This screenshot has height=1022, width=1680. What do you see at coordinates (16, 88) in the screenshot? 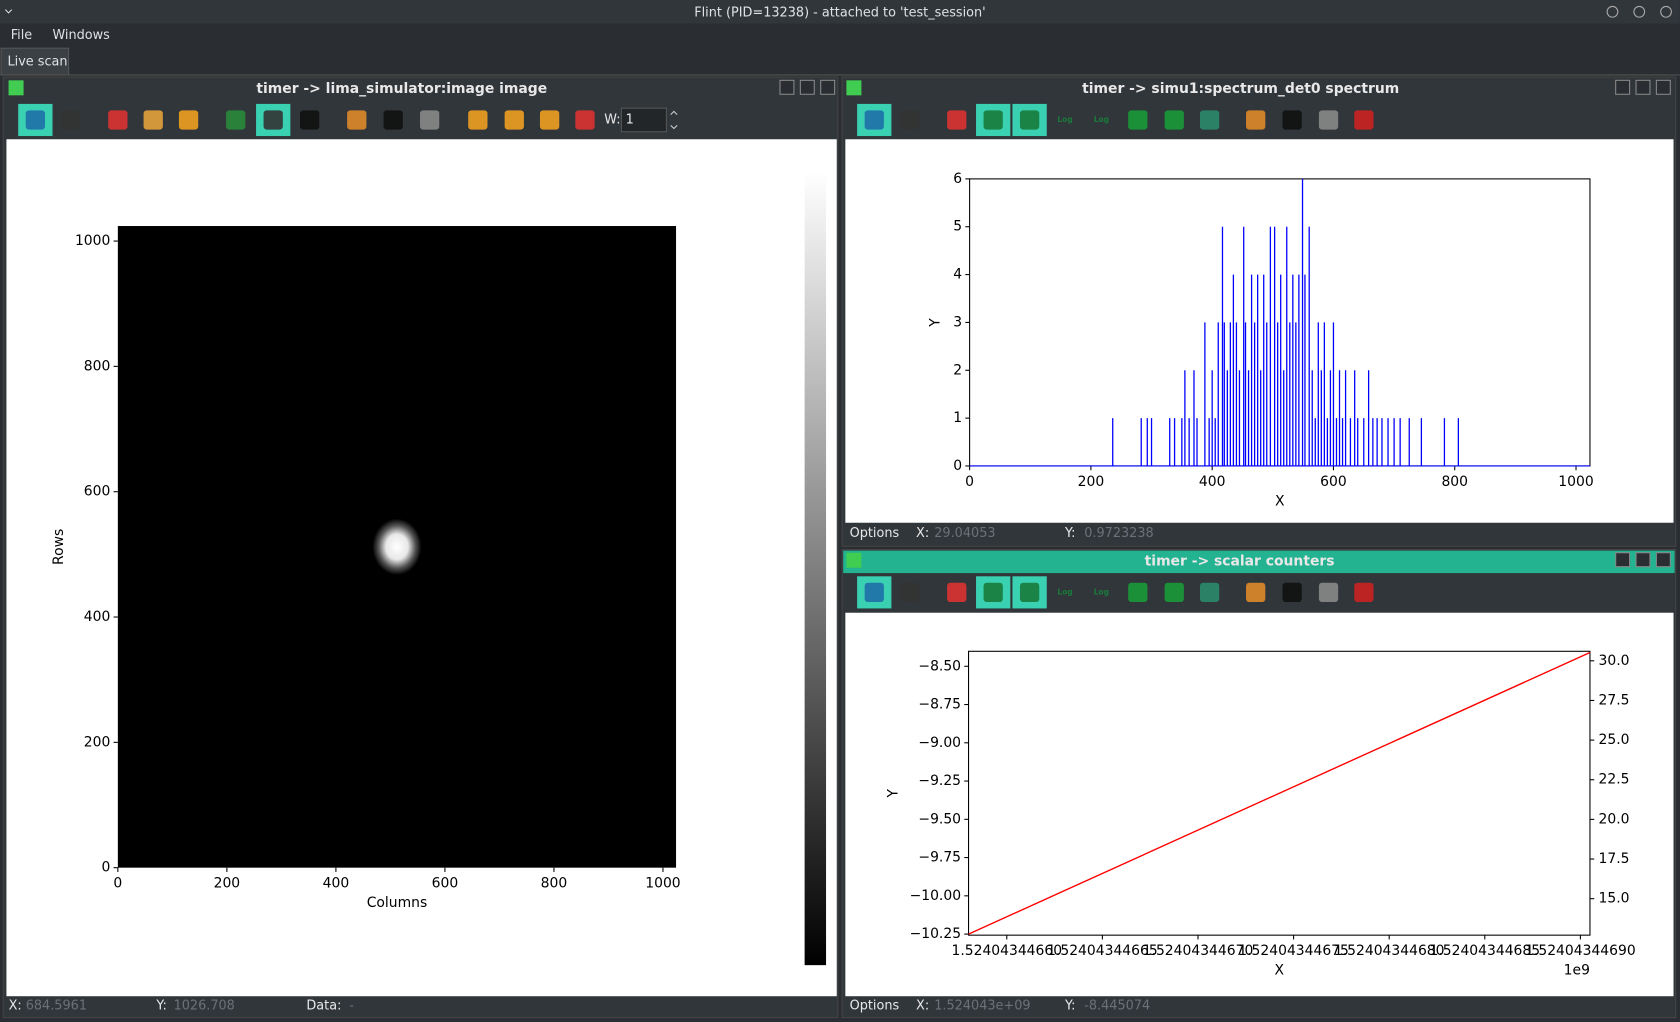
I see `qt-icon` at bounding box center [16, 88].